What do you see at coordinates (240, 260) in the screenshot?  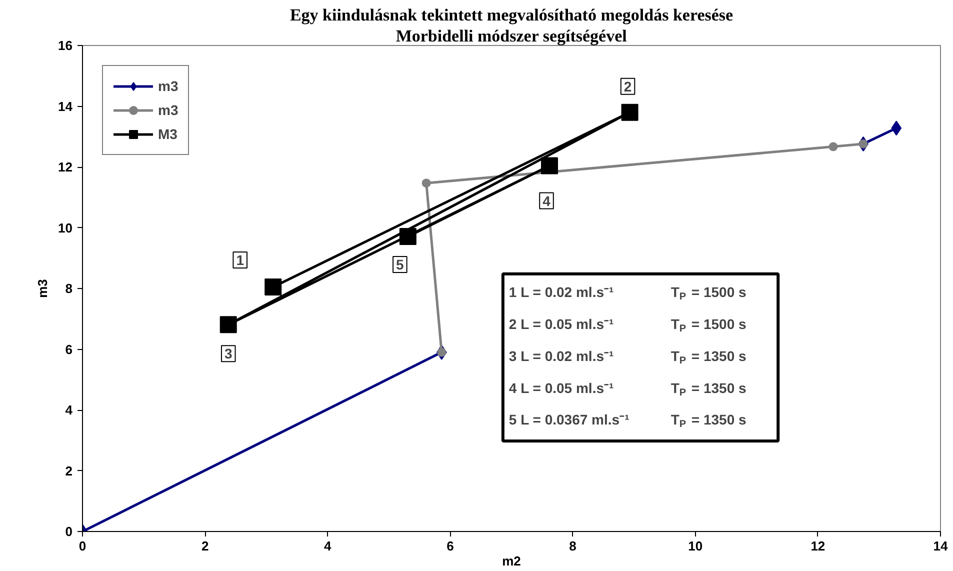 I see `annotation: 1` at bounding box center [240, 260].